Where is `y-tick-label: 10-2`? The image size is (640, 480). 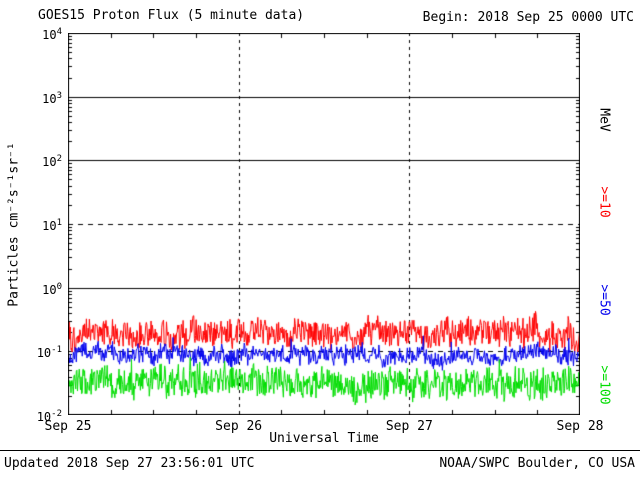
y-tick-label: 10-2 is located at coordinates (49, 416).